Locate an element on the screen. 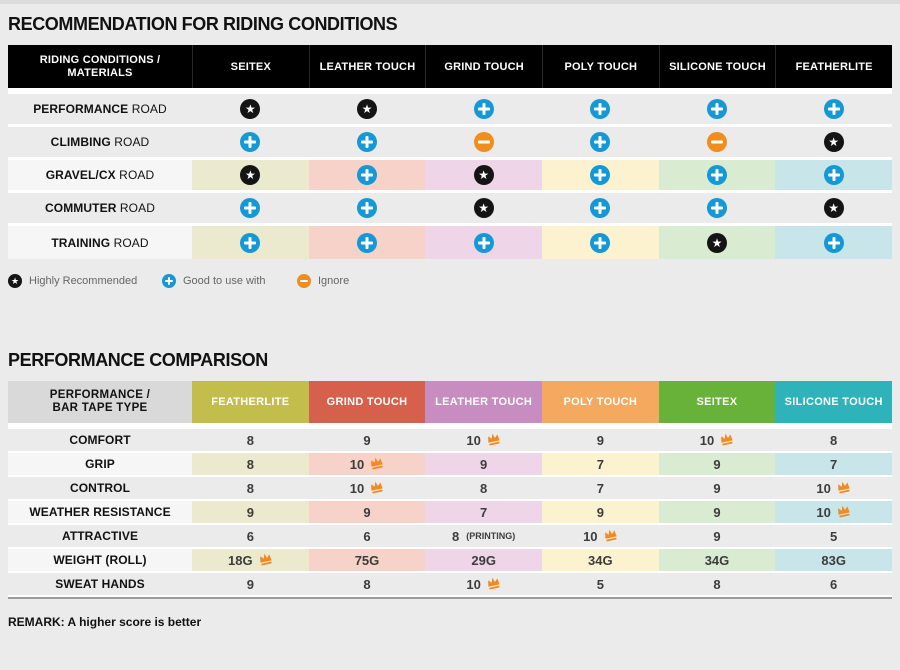 The height and width of the screenshot is (670, 900). performance-table-row: CONTROL 8 10 8 7 9 10 is located at coordinates (450, 489).